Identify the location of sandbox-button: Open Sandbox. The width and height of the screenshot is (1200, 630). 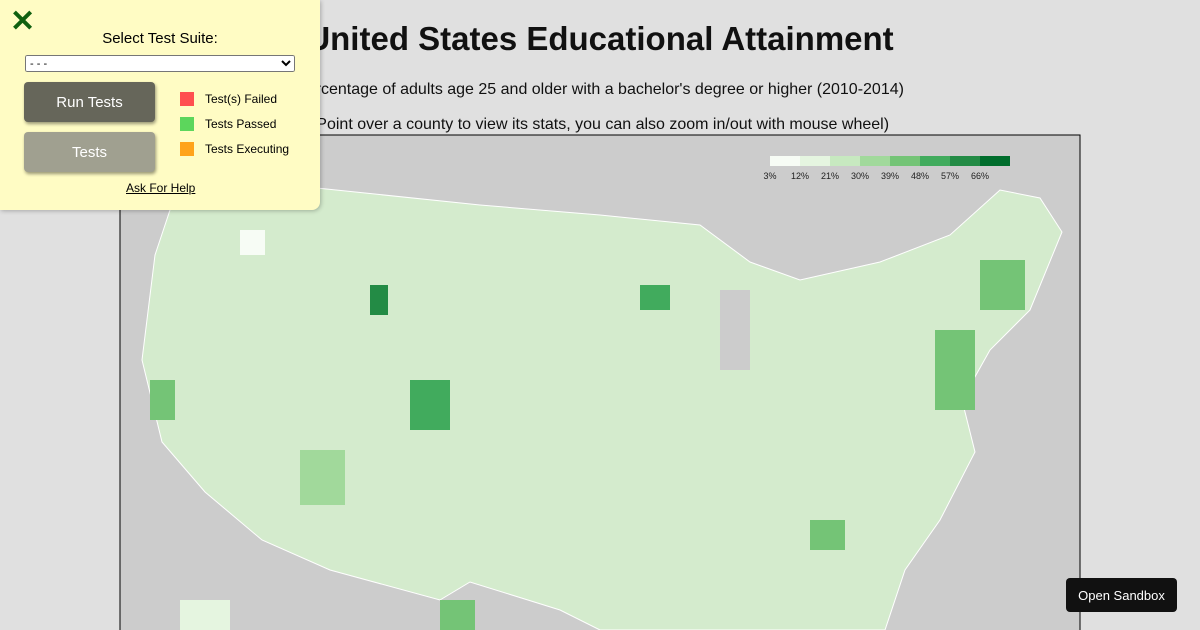
(1121, 595).